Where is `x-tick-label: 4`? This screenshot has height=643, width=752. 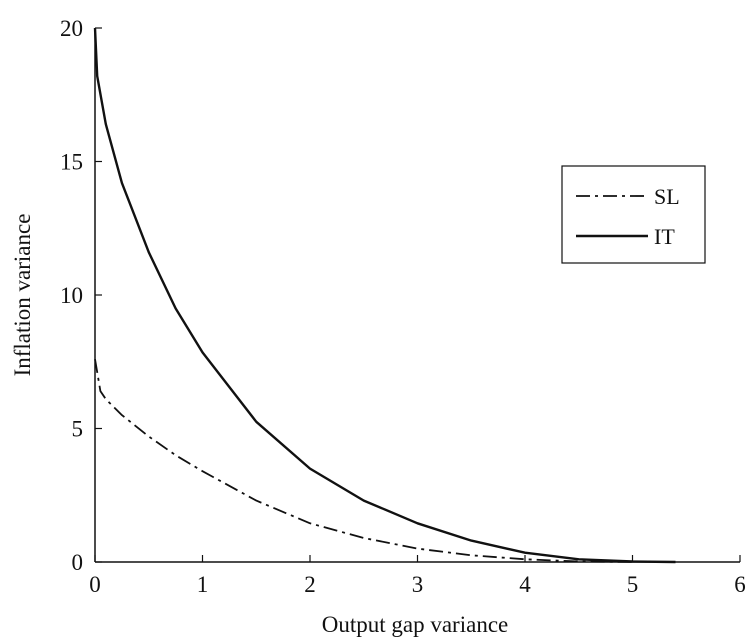
x-tick-label: 4 is located at coordinates (525, 584).